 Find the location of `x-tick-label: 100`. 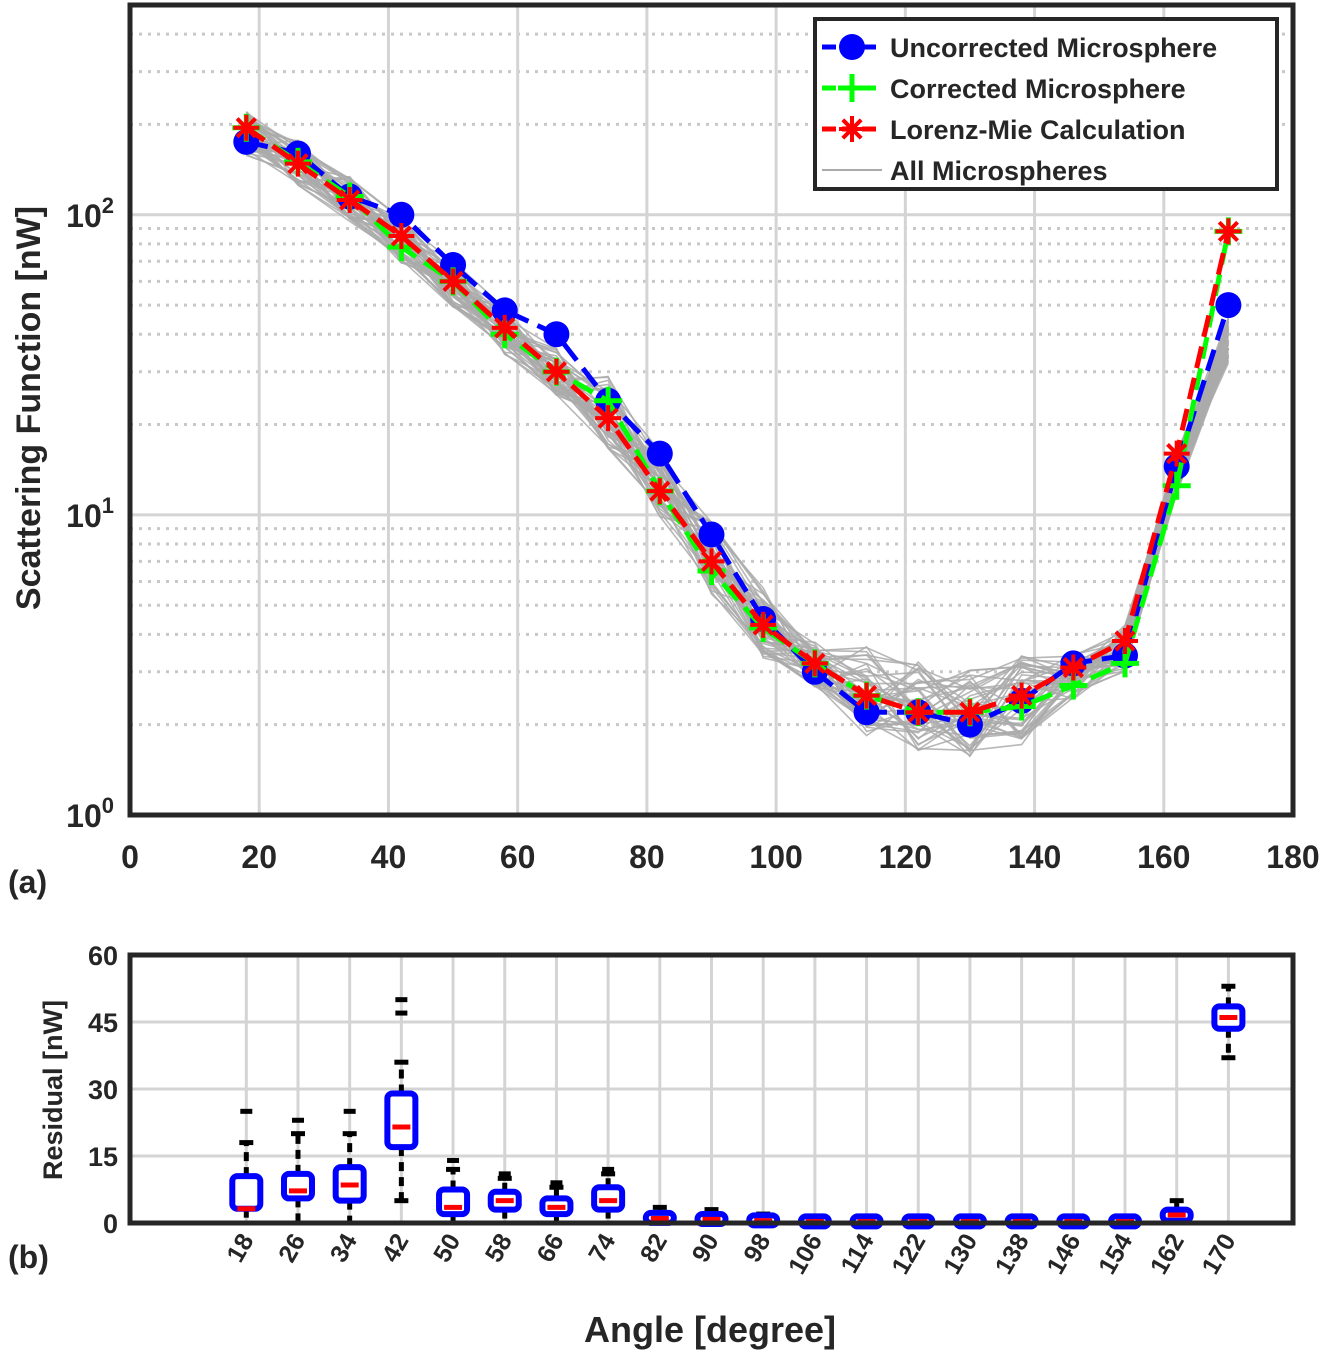

x-tick-label: 100 is located at coordinates (775, 857).